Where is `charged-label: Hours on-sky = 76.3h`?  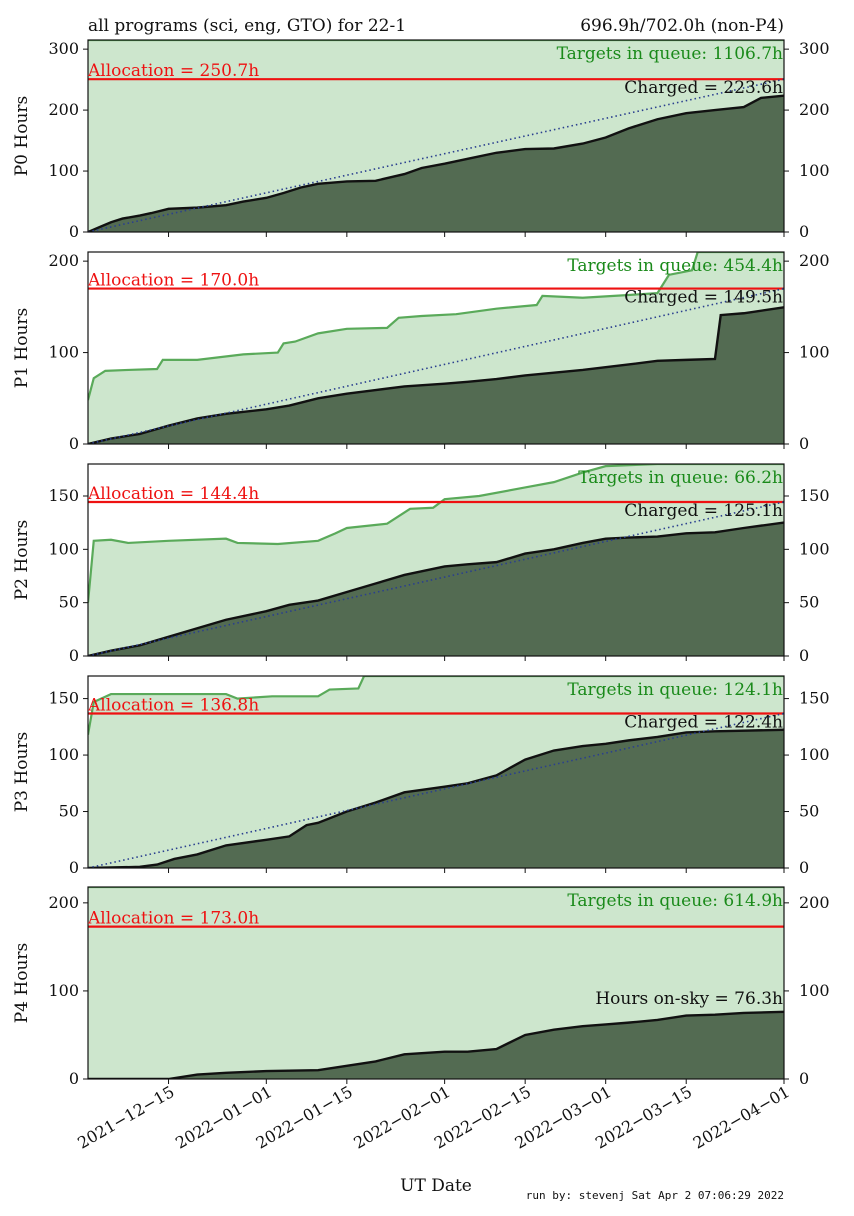 charged-label: Hours on-sky = 76.3h is located at coordinates (689, 999).